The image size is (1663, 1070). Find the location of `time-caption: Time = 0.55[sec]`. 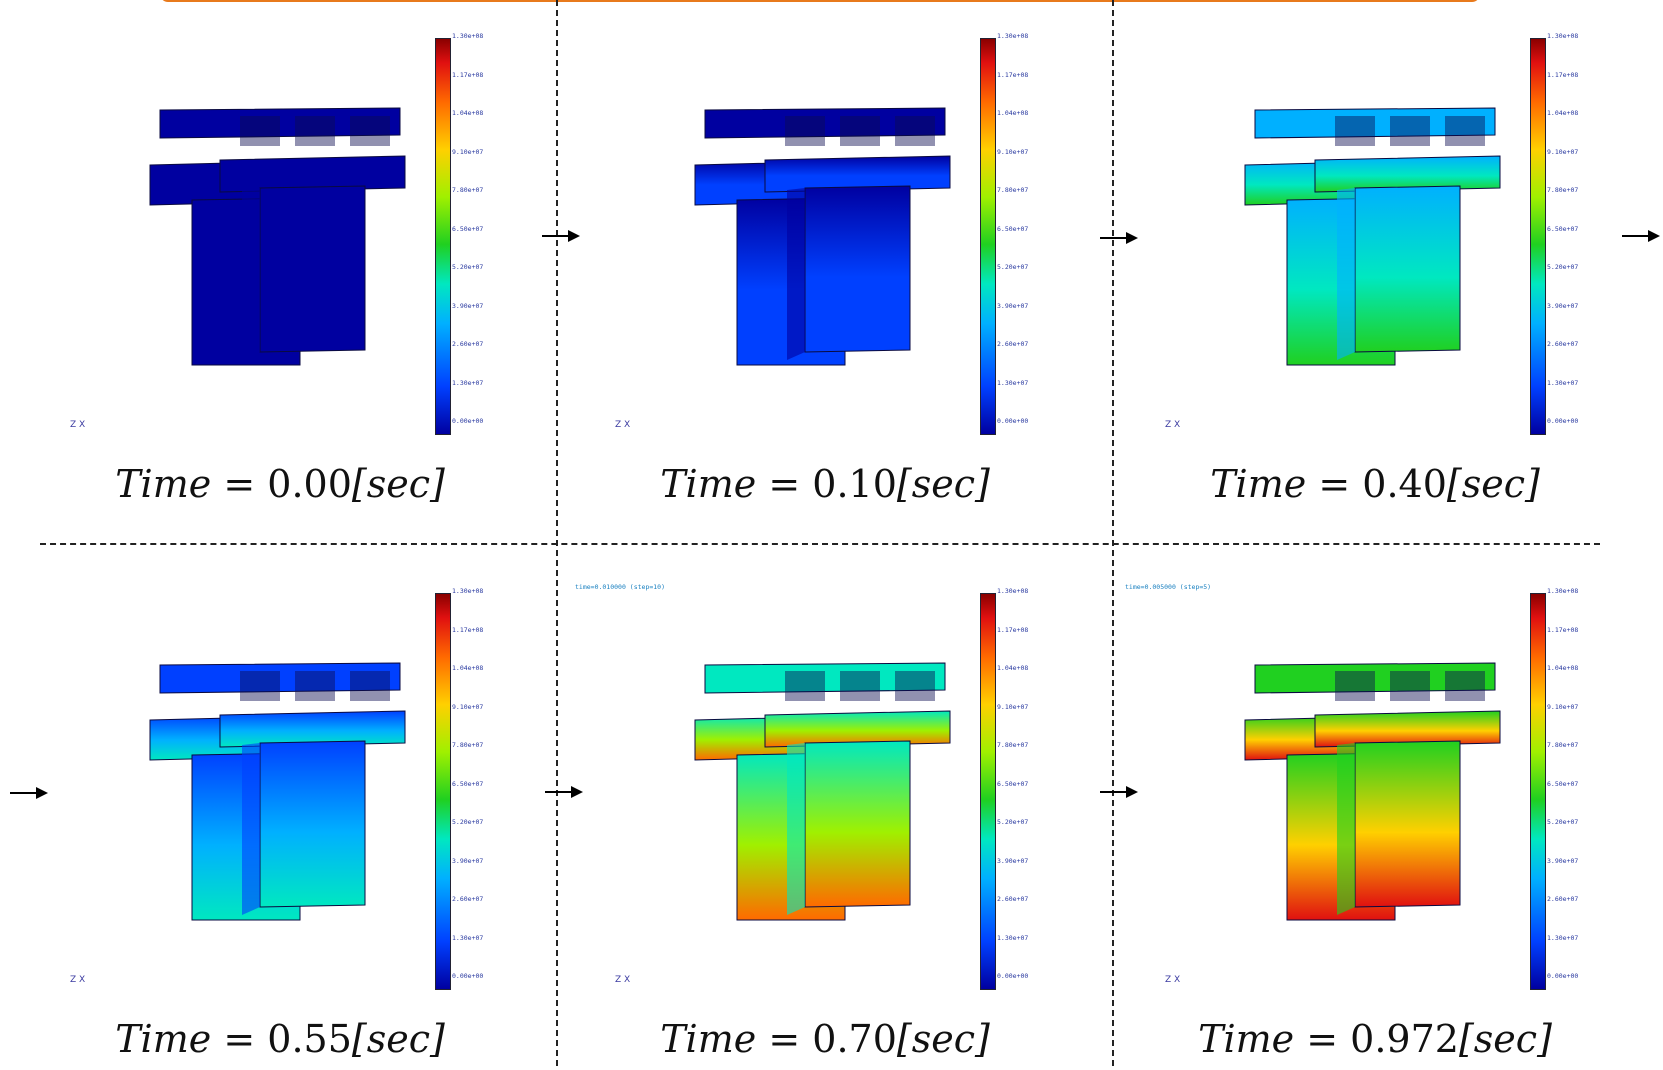

time-caption: Time = 0.55[sec] is located at coordinates (280, 1039).